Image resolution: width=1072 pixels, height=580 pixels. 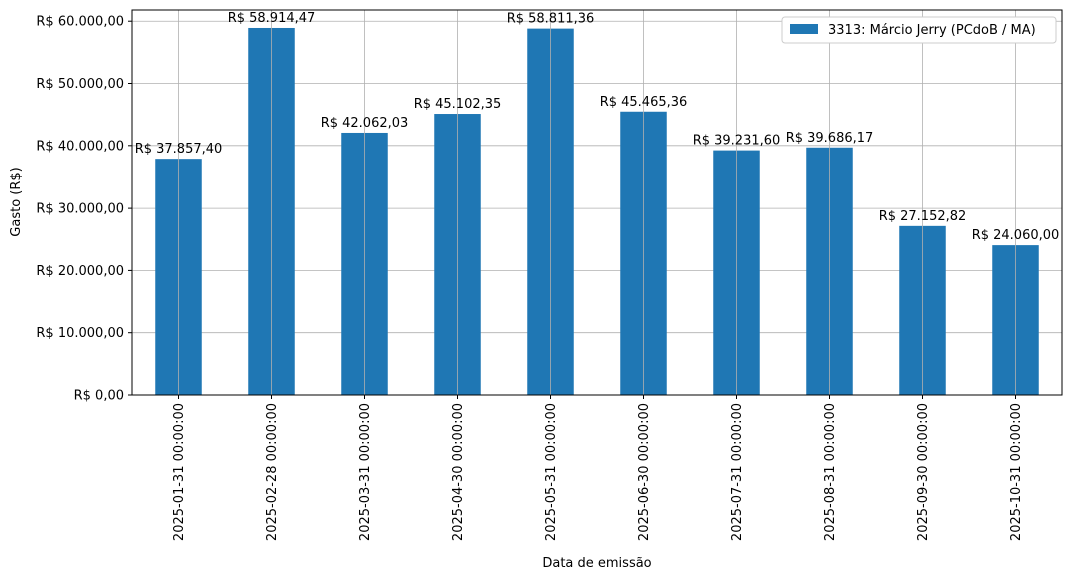 I want to click on x-tick-label: 2025-01-31 00:00:00, so click(x=179, y=472).